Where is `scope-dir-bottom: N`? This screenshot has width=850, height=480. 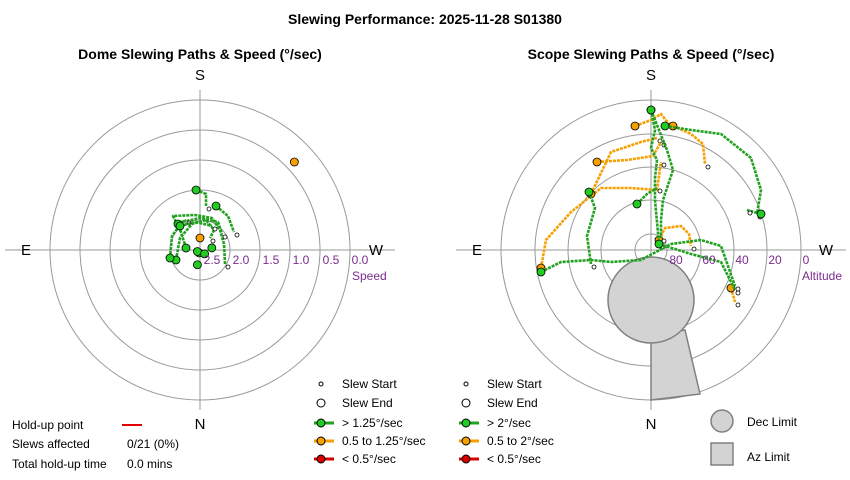 scope-dir-bottom: N is located at coordinates (651, 424).